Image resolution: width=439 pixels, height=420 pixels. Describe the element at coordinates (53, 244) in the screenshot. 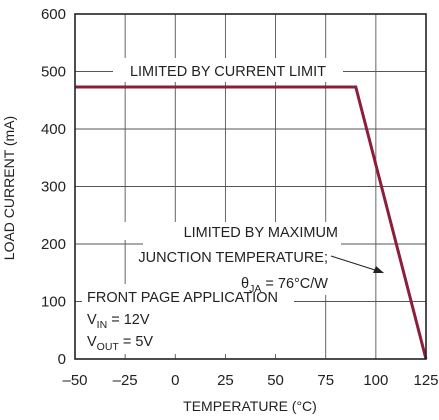

I see `y-tick-label: 200` at that location.